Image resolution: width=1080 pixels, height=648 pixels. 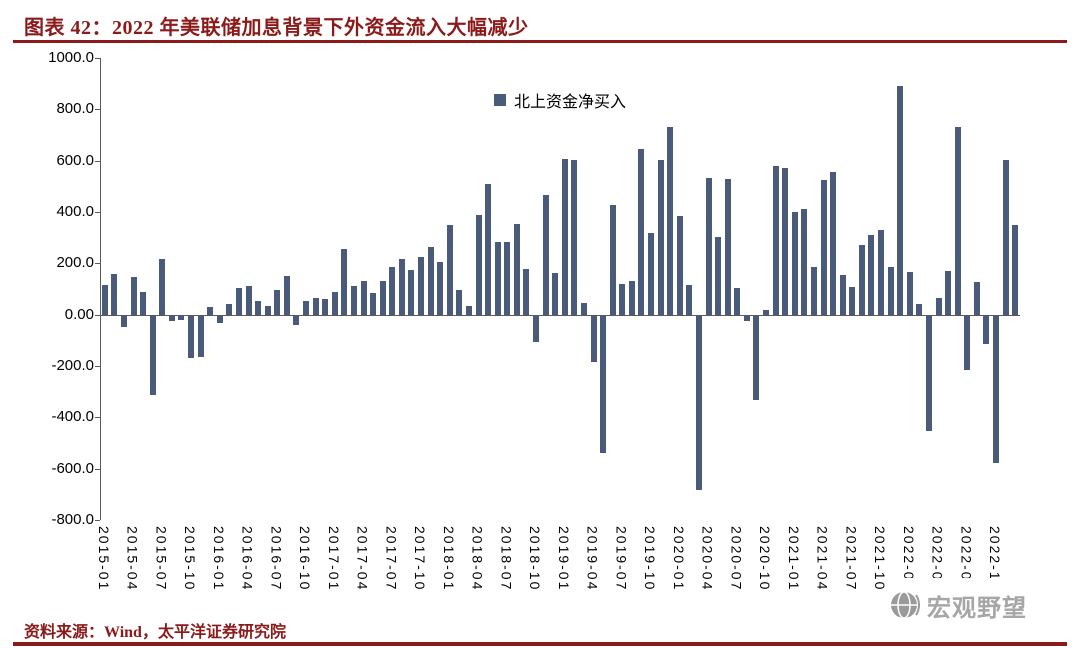 What do you see at coordinates (72, 468) in the screenshot?
I see `y-tick-label: -600.0` at bounding box center [72, 468].